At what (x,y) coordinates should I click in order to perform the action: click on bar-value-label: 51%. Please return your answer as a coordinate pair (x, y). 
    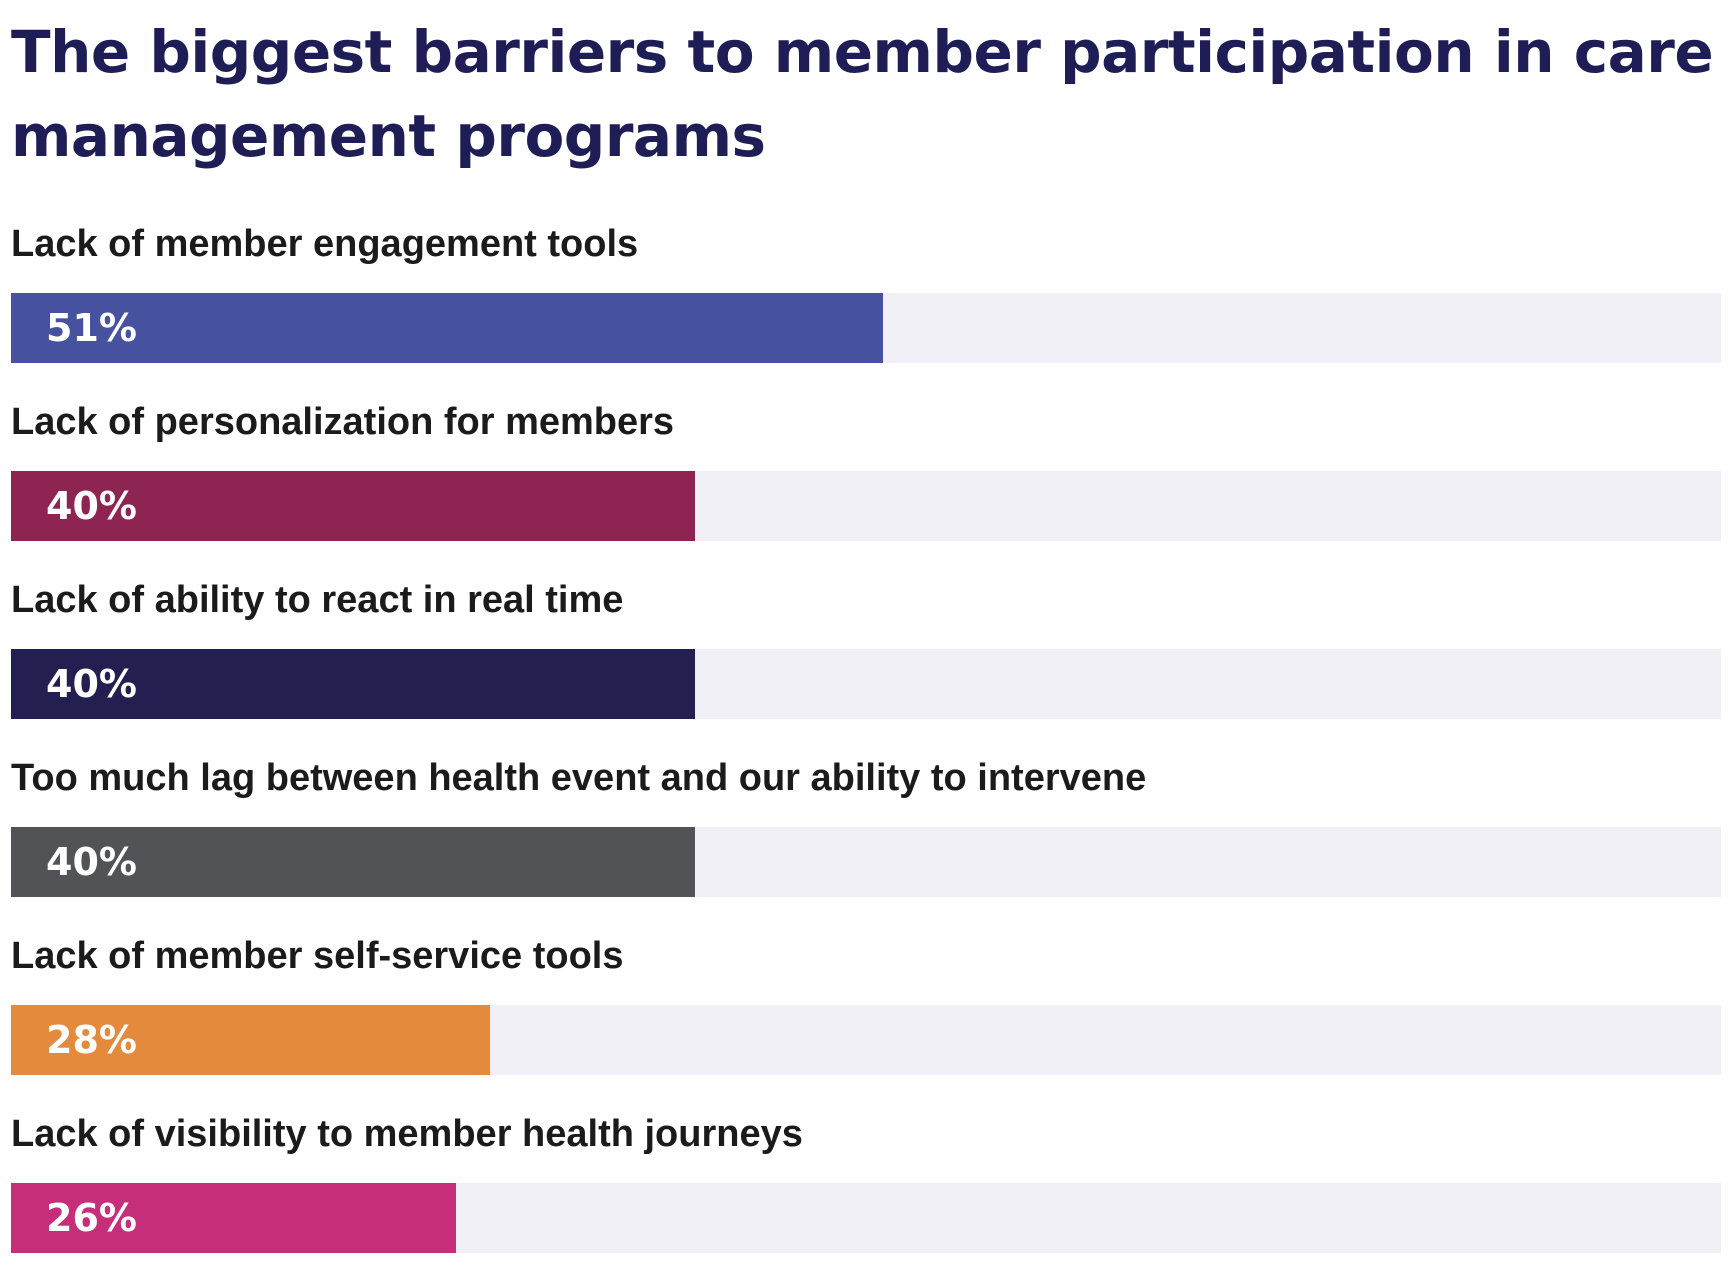
    Looking at the image, I should click on (91, 328).